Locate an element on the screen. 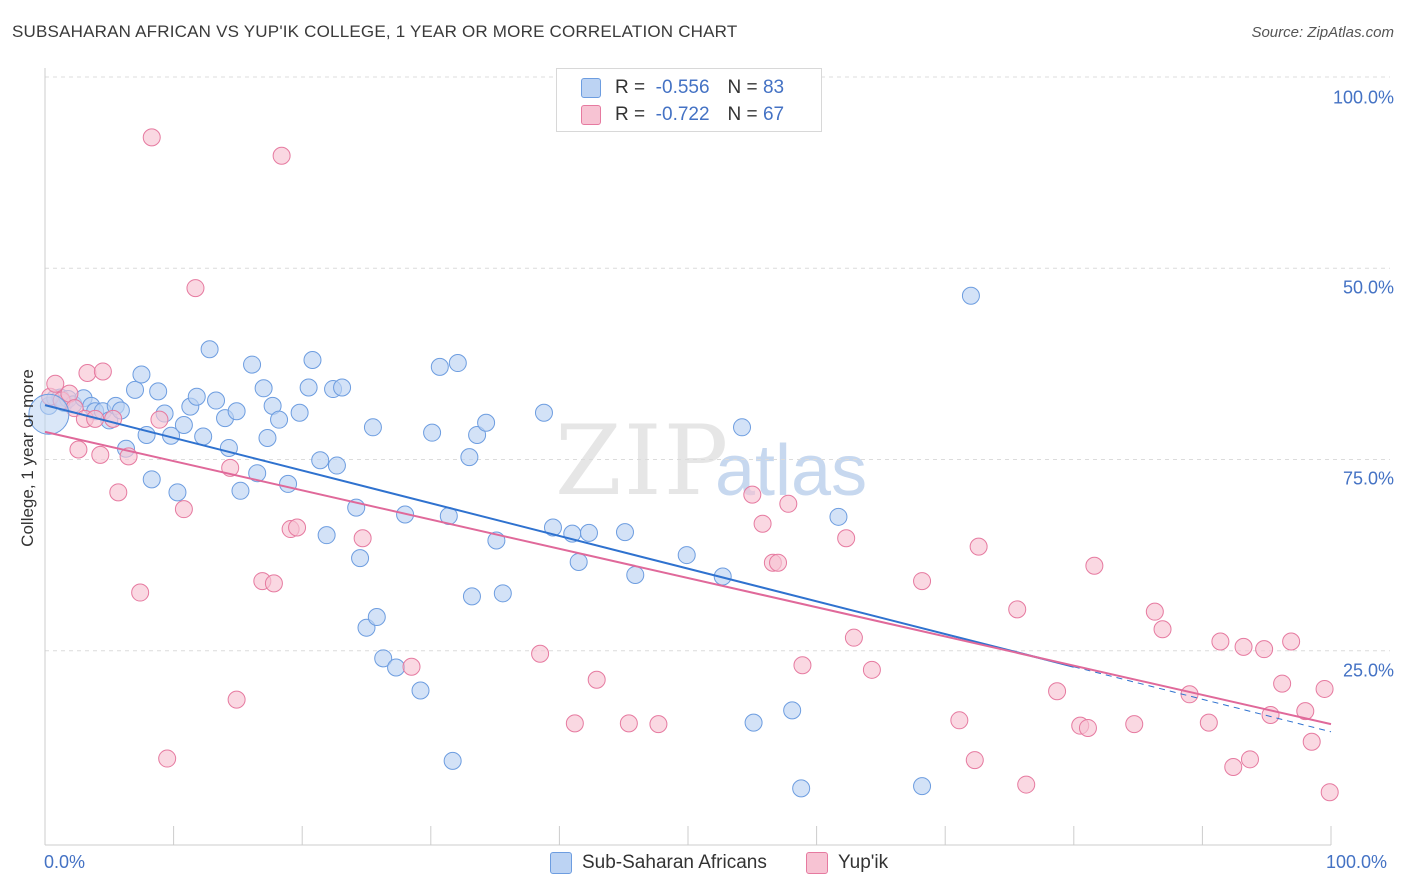 This screenshot has width=1406, height=892. legend-r-label: R = is located at coordinates (630, 87).